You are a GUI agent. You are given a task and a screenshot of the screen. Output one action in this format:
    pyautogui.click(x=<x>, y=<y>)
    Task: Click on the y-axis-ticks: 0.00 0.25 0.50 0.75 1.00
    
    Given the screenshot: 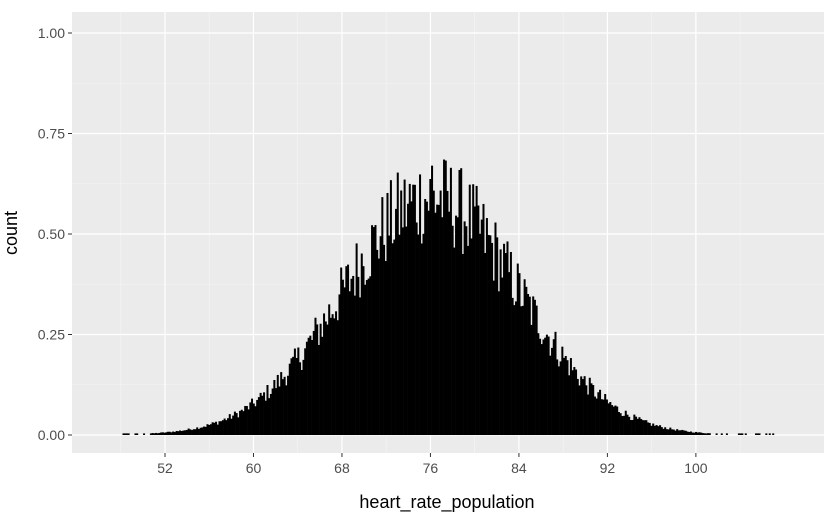 What is the action you would take?
    pyautogui.click(x=55, y=234)
    